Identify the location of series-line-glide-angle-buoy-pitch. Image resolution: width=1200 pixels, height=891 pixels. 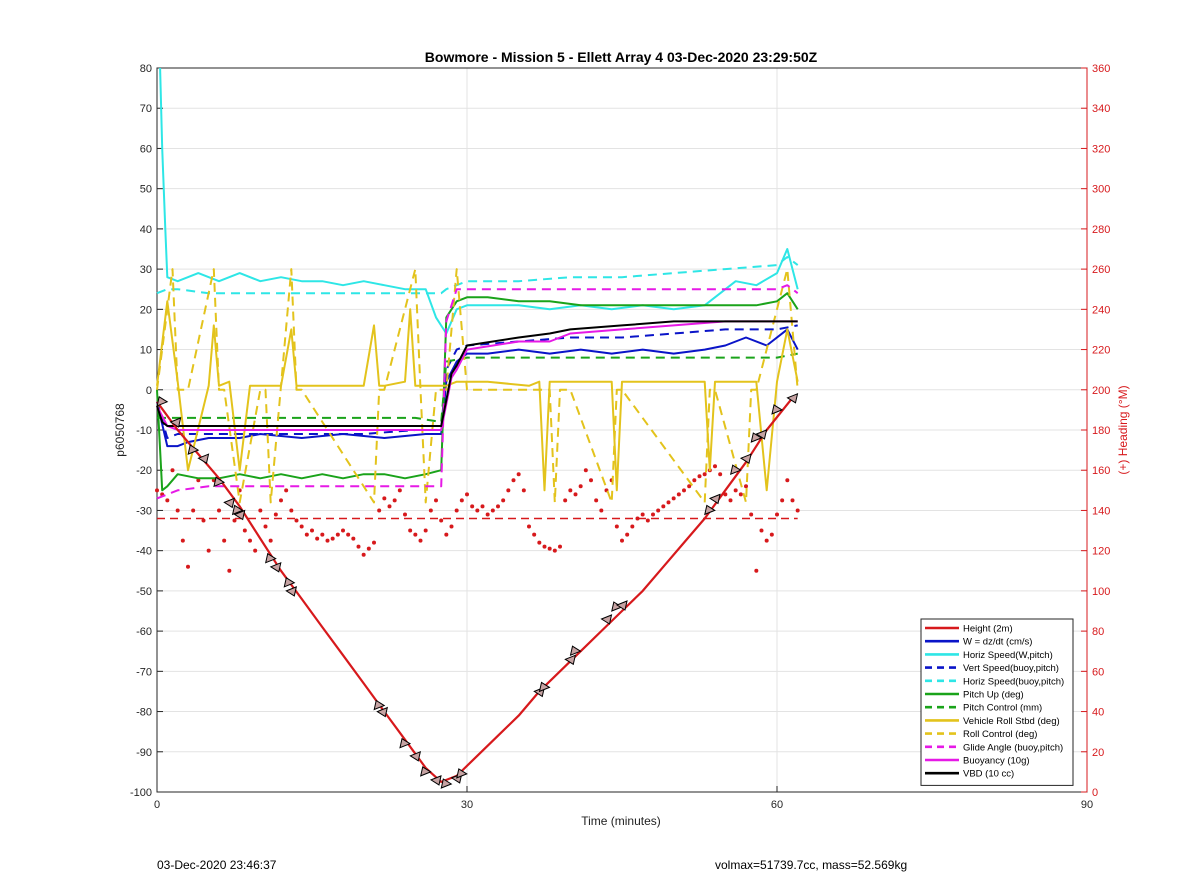
(477, 392).